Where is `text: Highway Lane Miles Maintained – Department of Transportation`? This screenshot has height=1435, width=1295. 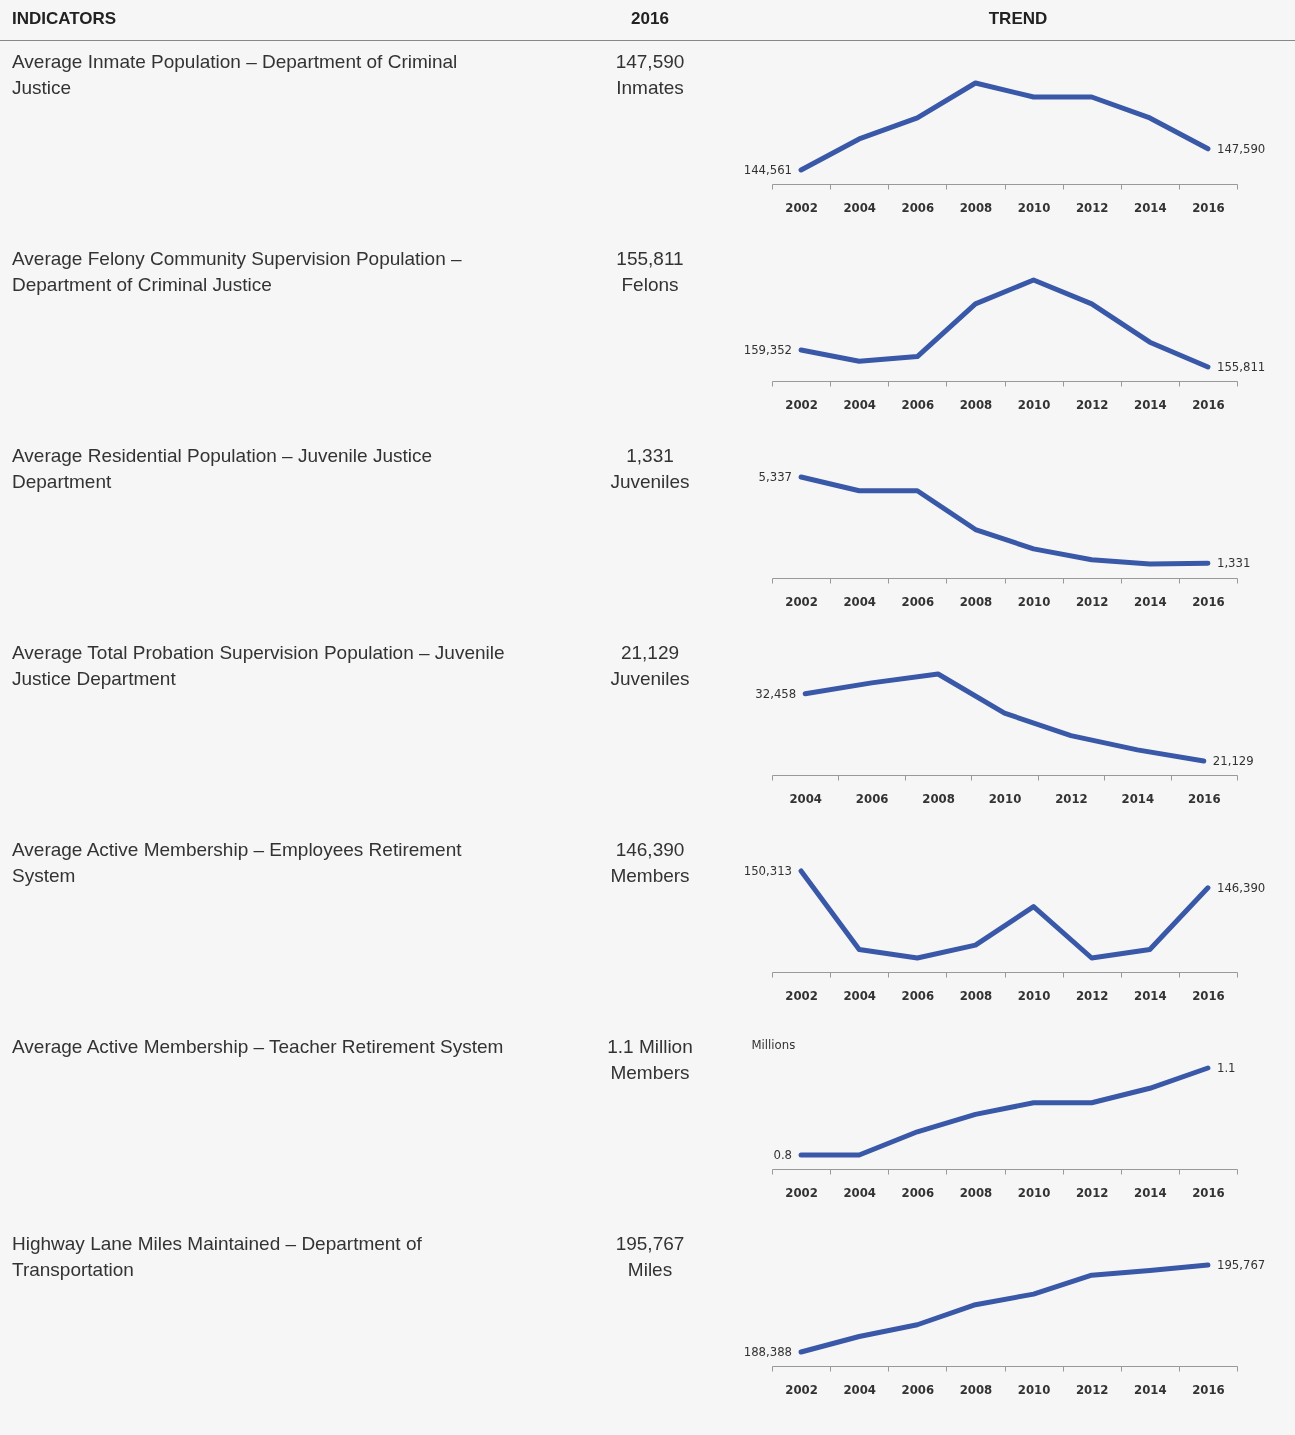
text: Highway Lane Miles Maintained – Department of Transportation is located at coordinates (217, 1257).